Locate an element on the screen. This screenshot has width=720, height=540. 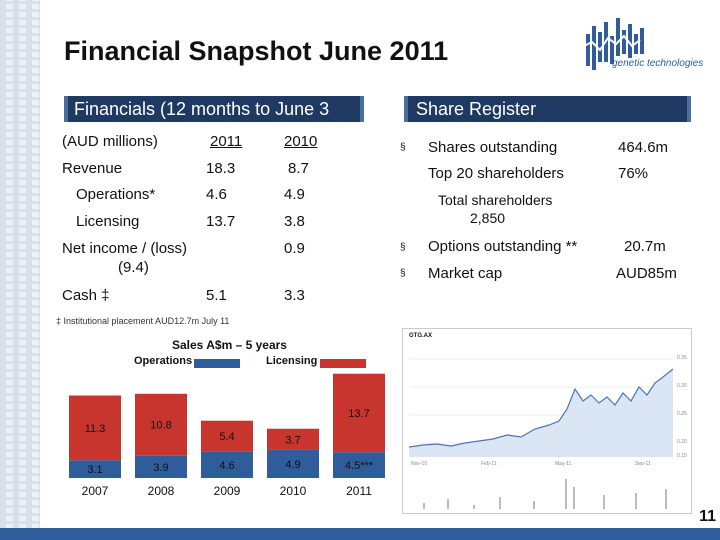
bar-licensing-2009 is located at coordinates (227, 436).